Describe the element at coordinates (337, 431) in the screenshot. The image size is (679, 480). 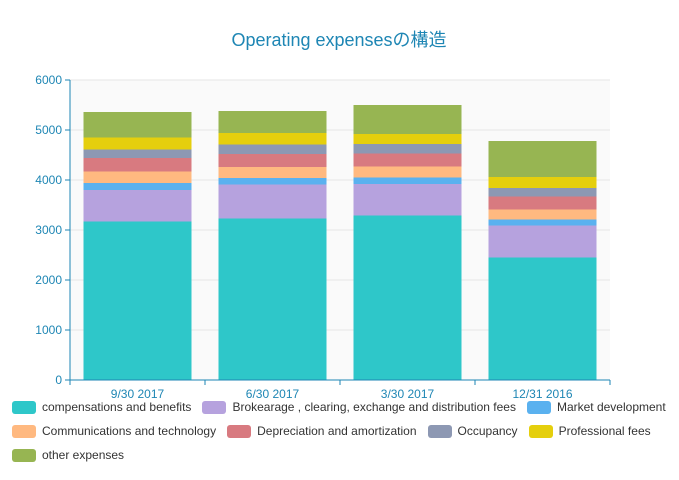
I see `legend-label: Depreciation and amortization` at that location.